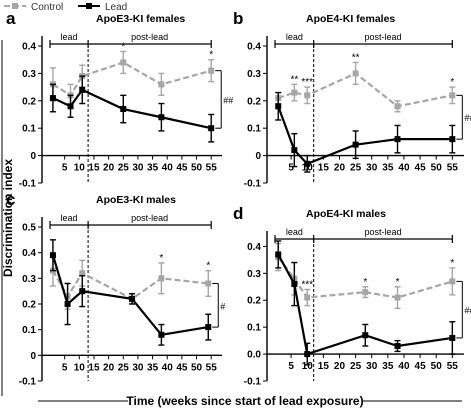 This screenshot has height=408, width=471. Describe the element at coordinates (109, 168) in the screenshot. I see `x-tick-label: 20` at that location.